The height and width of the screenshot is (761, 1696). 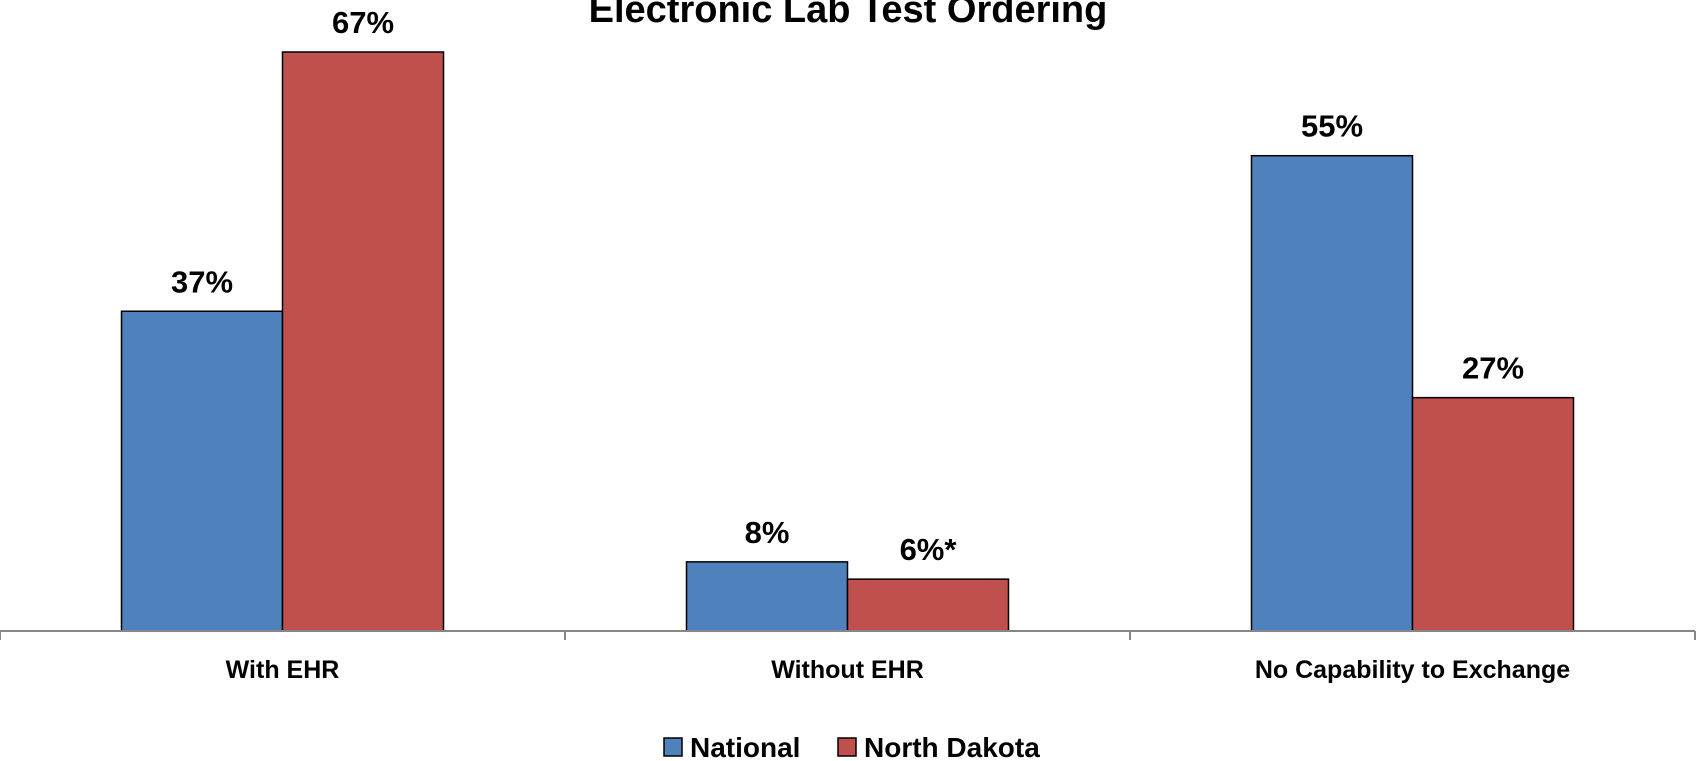 I want to click on legend: National North Dakota, so click(x=851, y=746).